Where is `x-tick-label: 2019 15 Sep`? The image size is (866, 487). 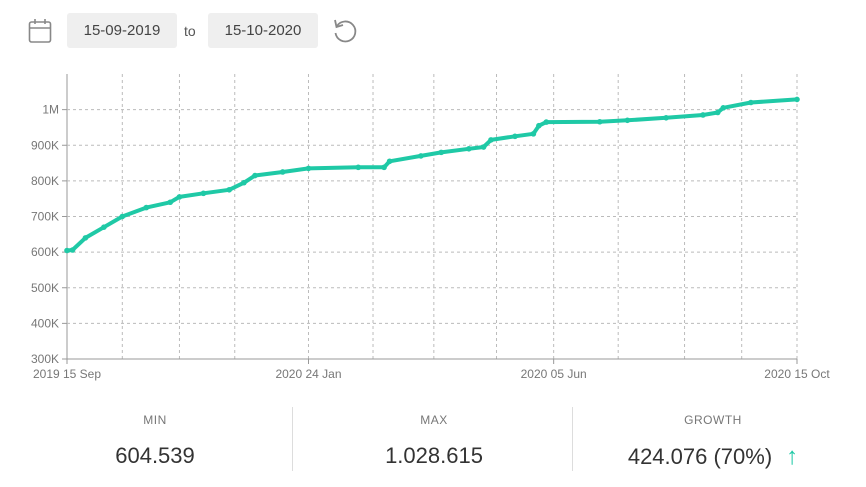
x-tick-label: 2019 15 Sep is located at coordinates (67, 374).